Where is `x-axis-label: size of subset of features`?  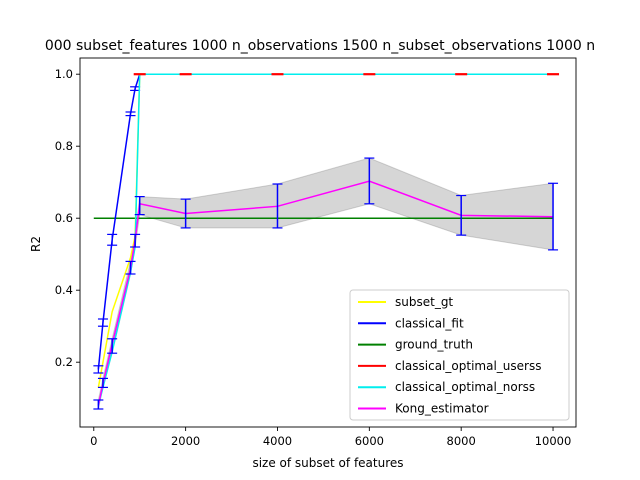
x-axis-label: size of subset of features is located at coordinates (327, 463).